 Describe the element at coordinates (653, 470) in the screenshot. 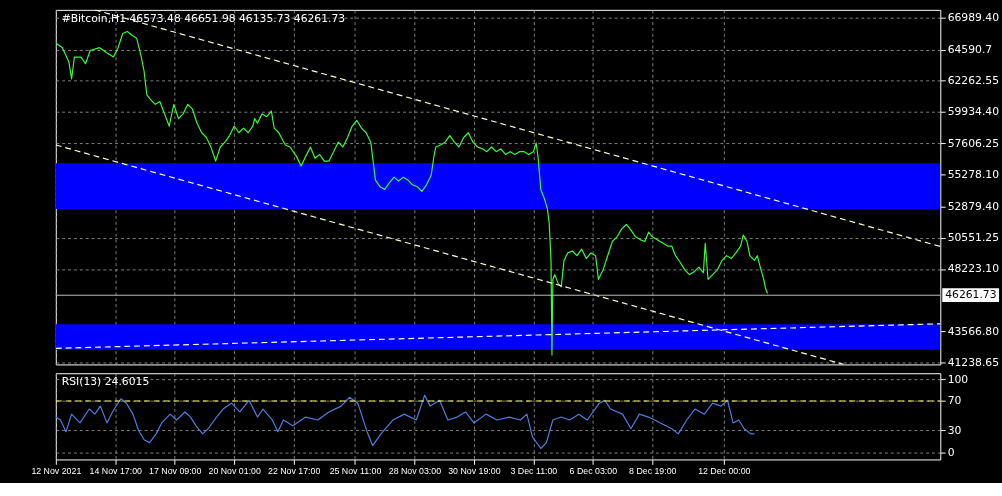

I see `x-tick-label: 8 Dec 19:00` at that location.